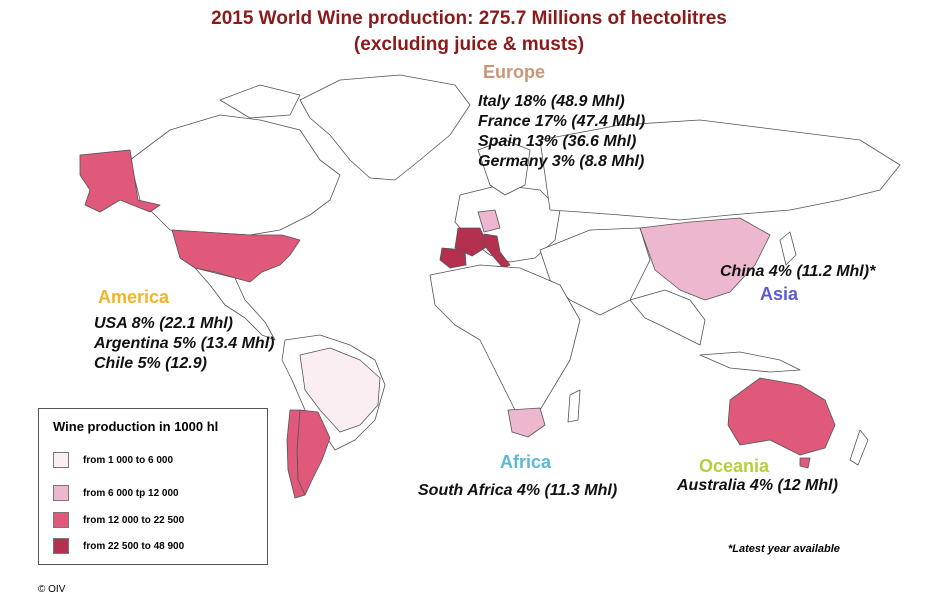  What do you see at coordinates (134, 546) in the screenshot?
I see `legend-item-label: from 22 500 to 48 900` at bounding box center [134, 546].